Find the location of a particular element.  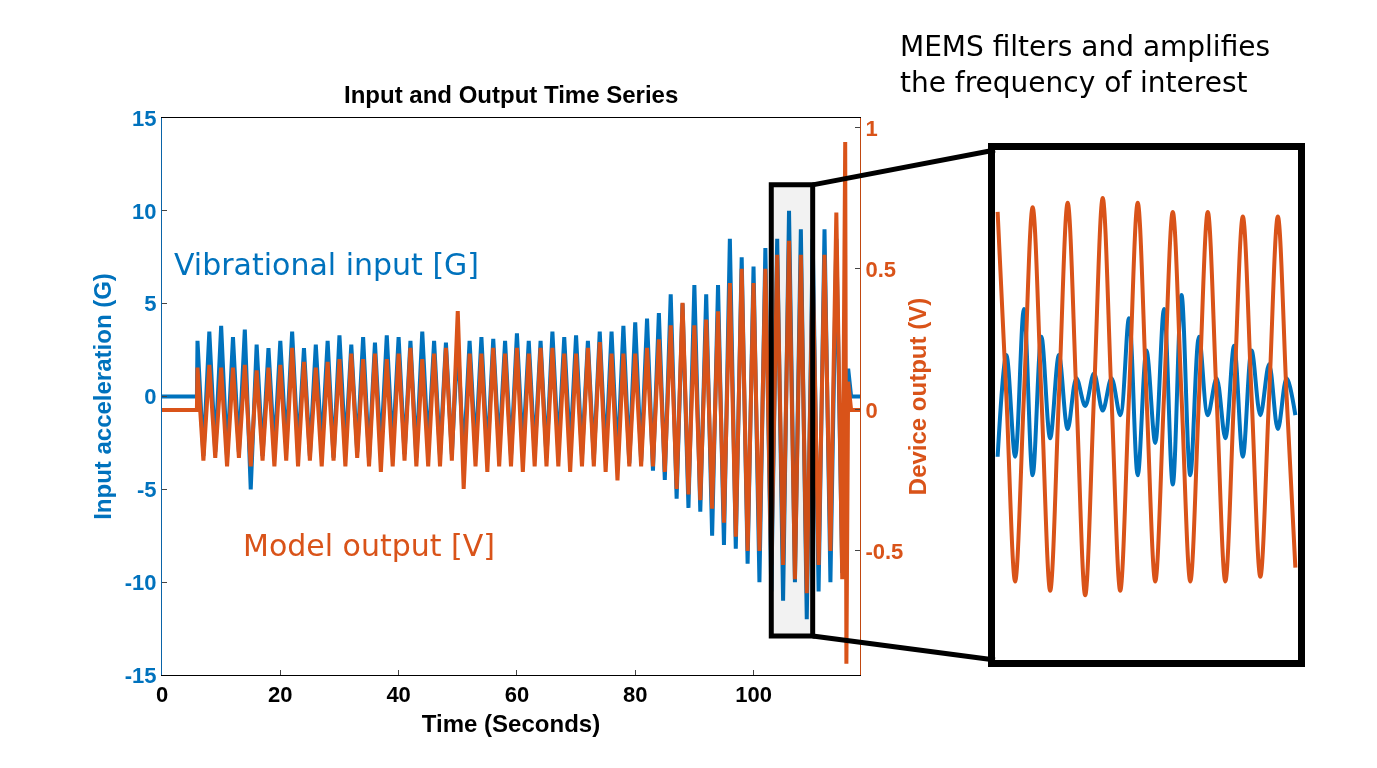

series-label: Vibrational input [G] is located at coordinates (327, 264).